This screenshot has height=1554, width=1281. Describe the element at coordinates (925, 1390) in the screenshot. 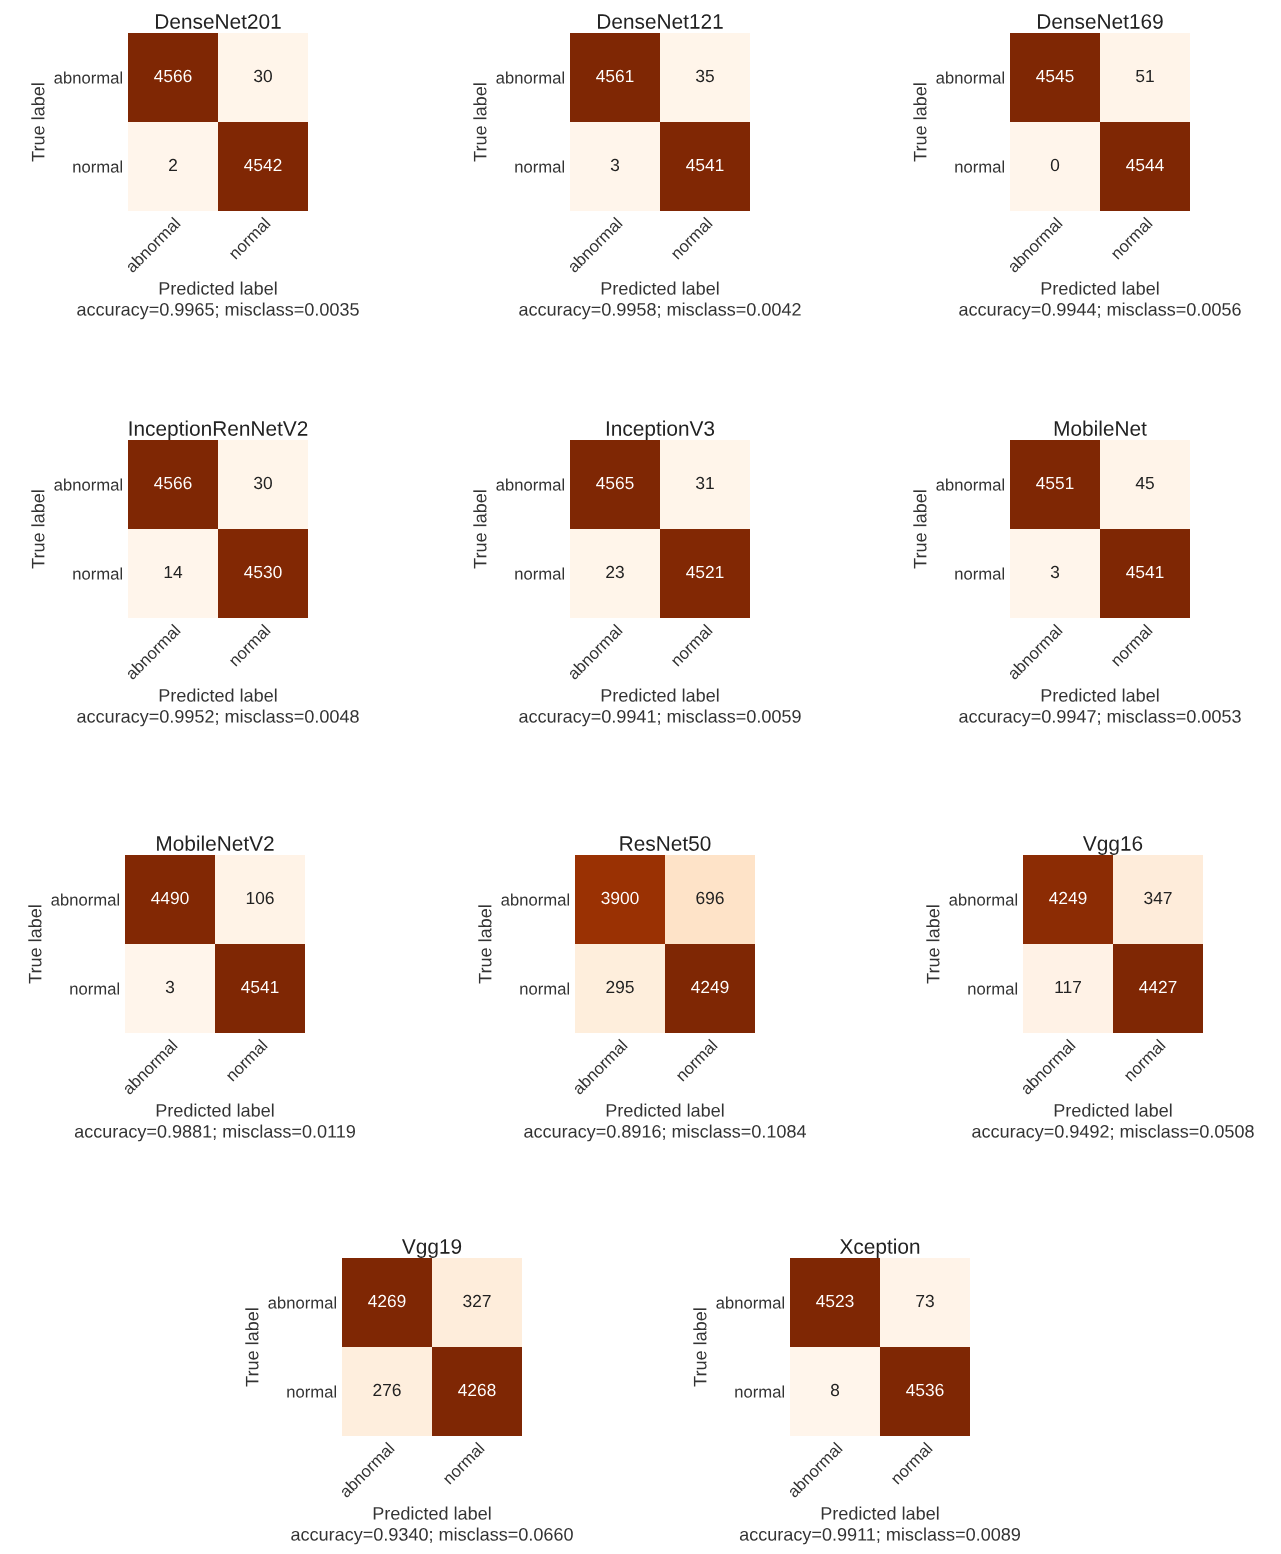

I see `data-label: 4536` at that location.